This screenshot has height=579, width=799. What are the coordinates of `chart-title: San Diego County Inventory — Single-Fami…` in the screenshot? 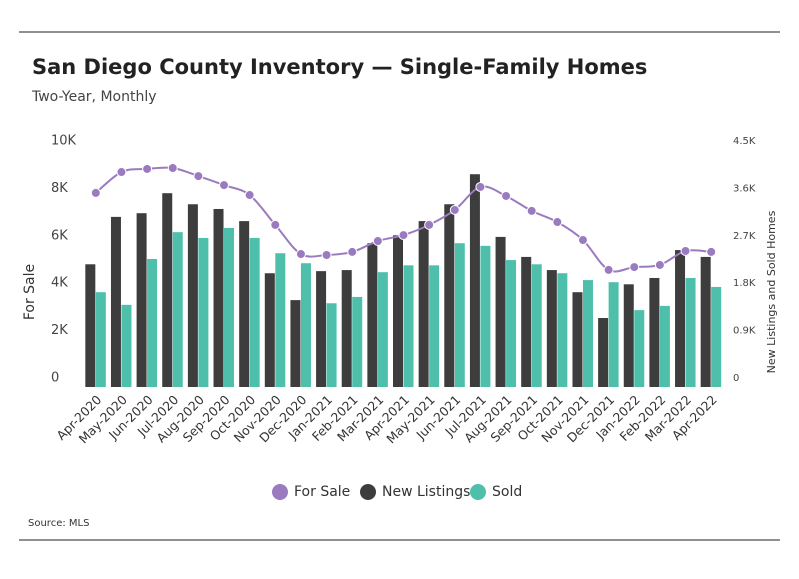 It's located at (339, 67).